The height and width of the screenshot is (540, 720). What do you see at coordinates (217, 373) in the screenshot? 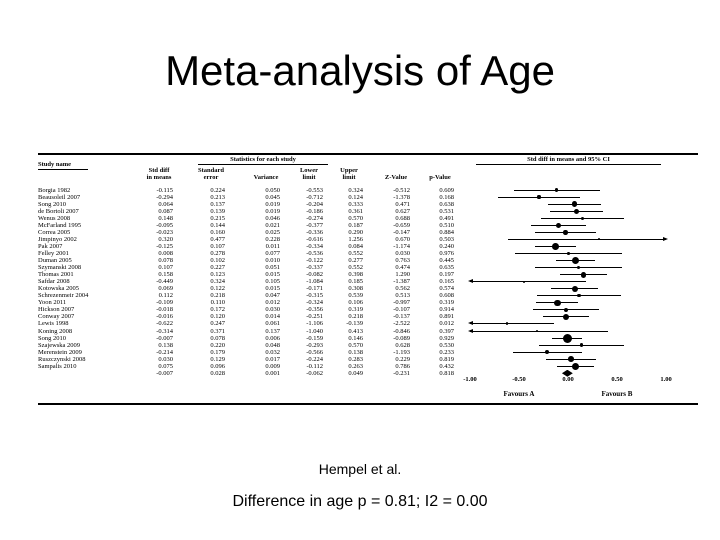
I see `value-cell-std_err: 0.028` at bounding box center [217, 373].